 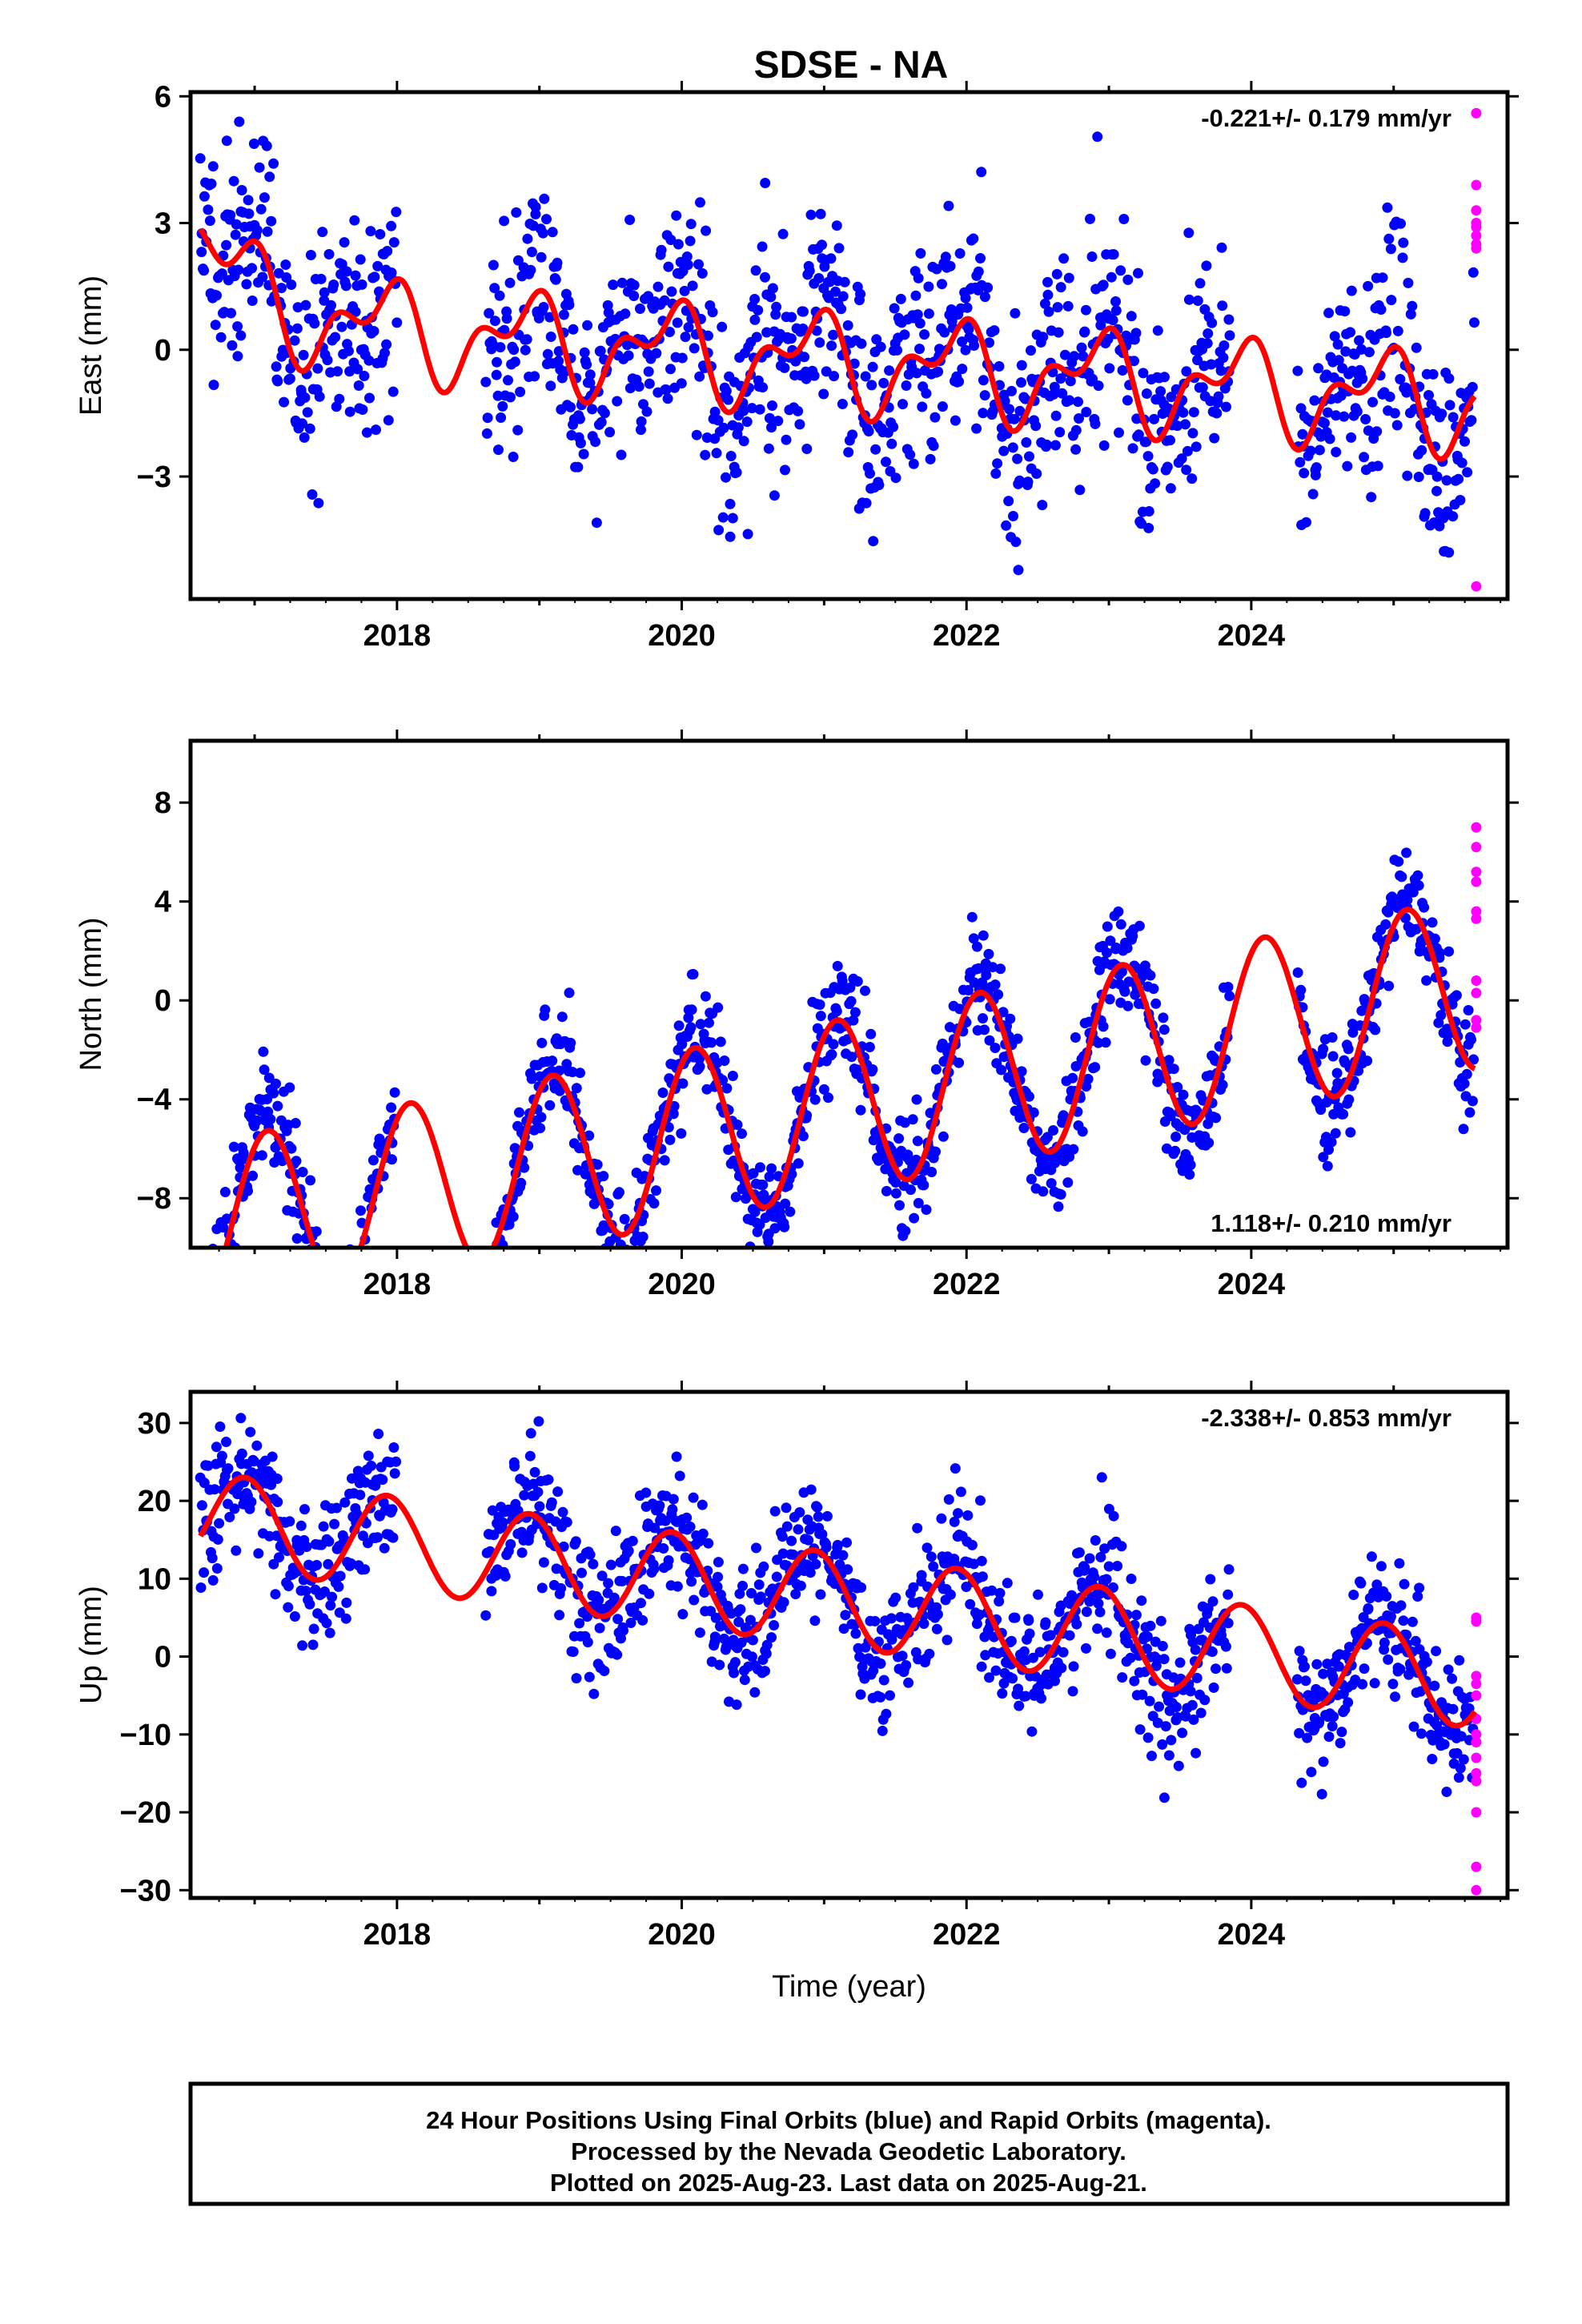 I want to click on y-tick-label: −8, so click(x=154, y=1199).